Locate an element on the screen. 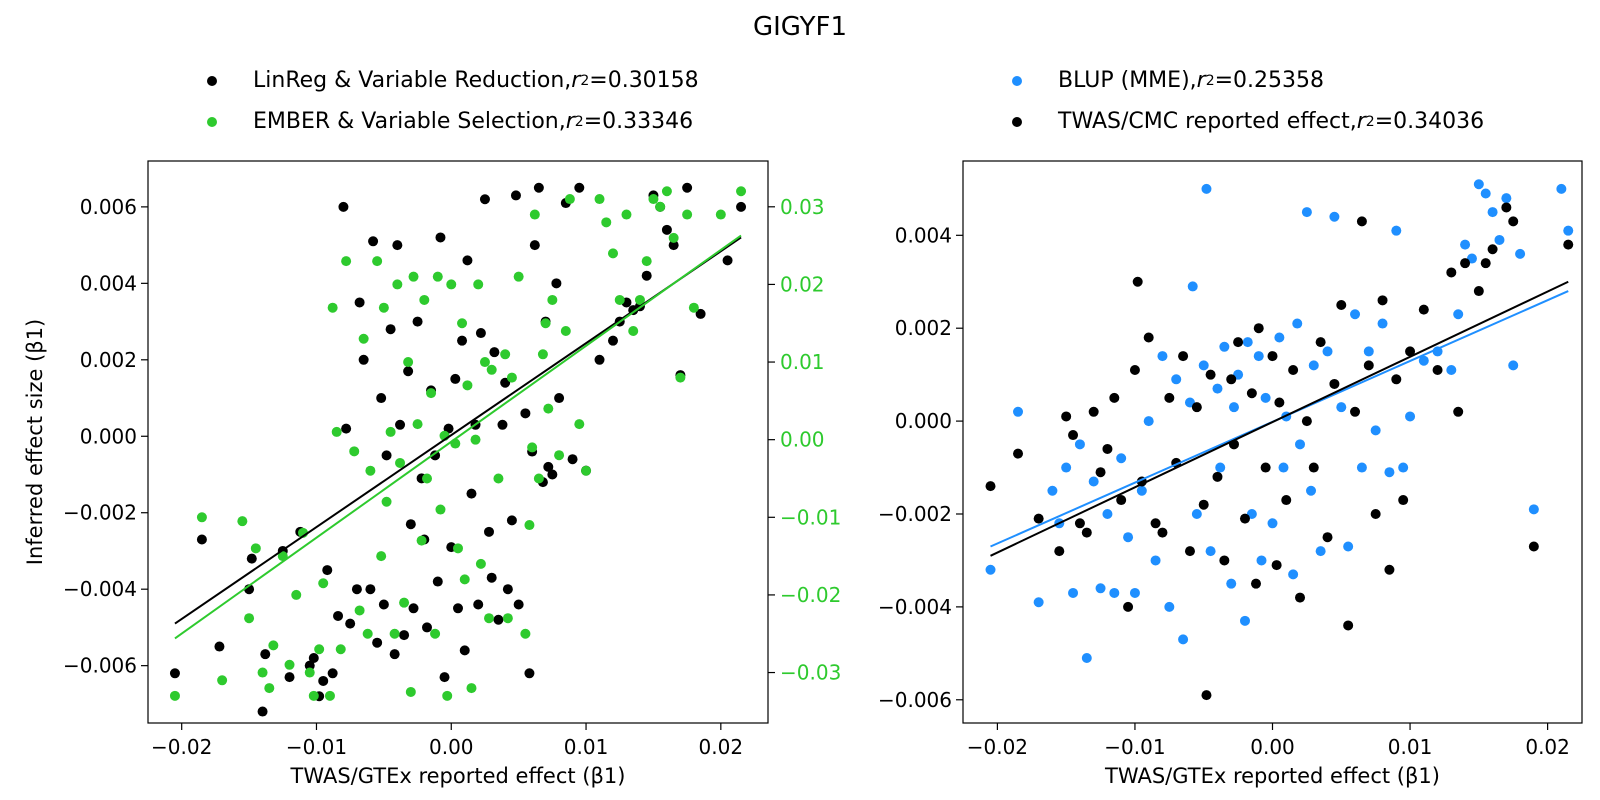 The height and width of the screenshot is (800, 1600). legend-item-linreg: LinReg & Variable Reduction, r 2 =0.30158 is located at coordinates (452, 80).